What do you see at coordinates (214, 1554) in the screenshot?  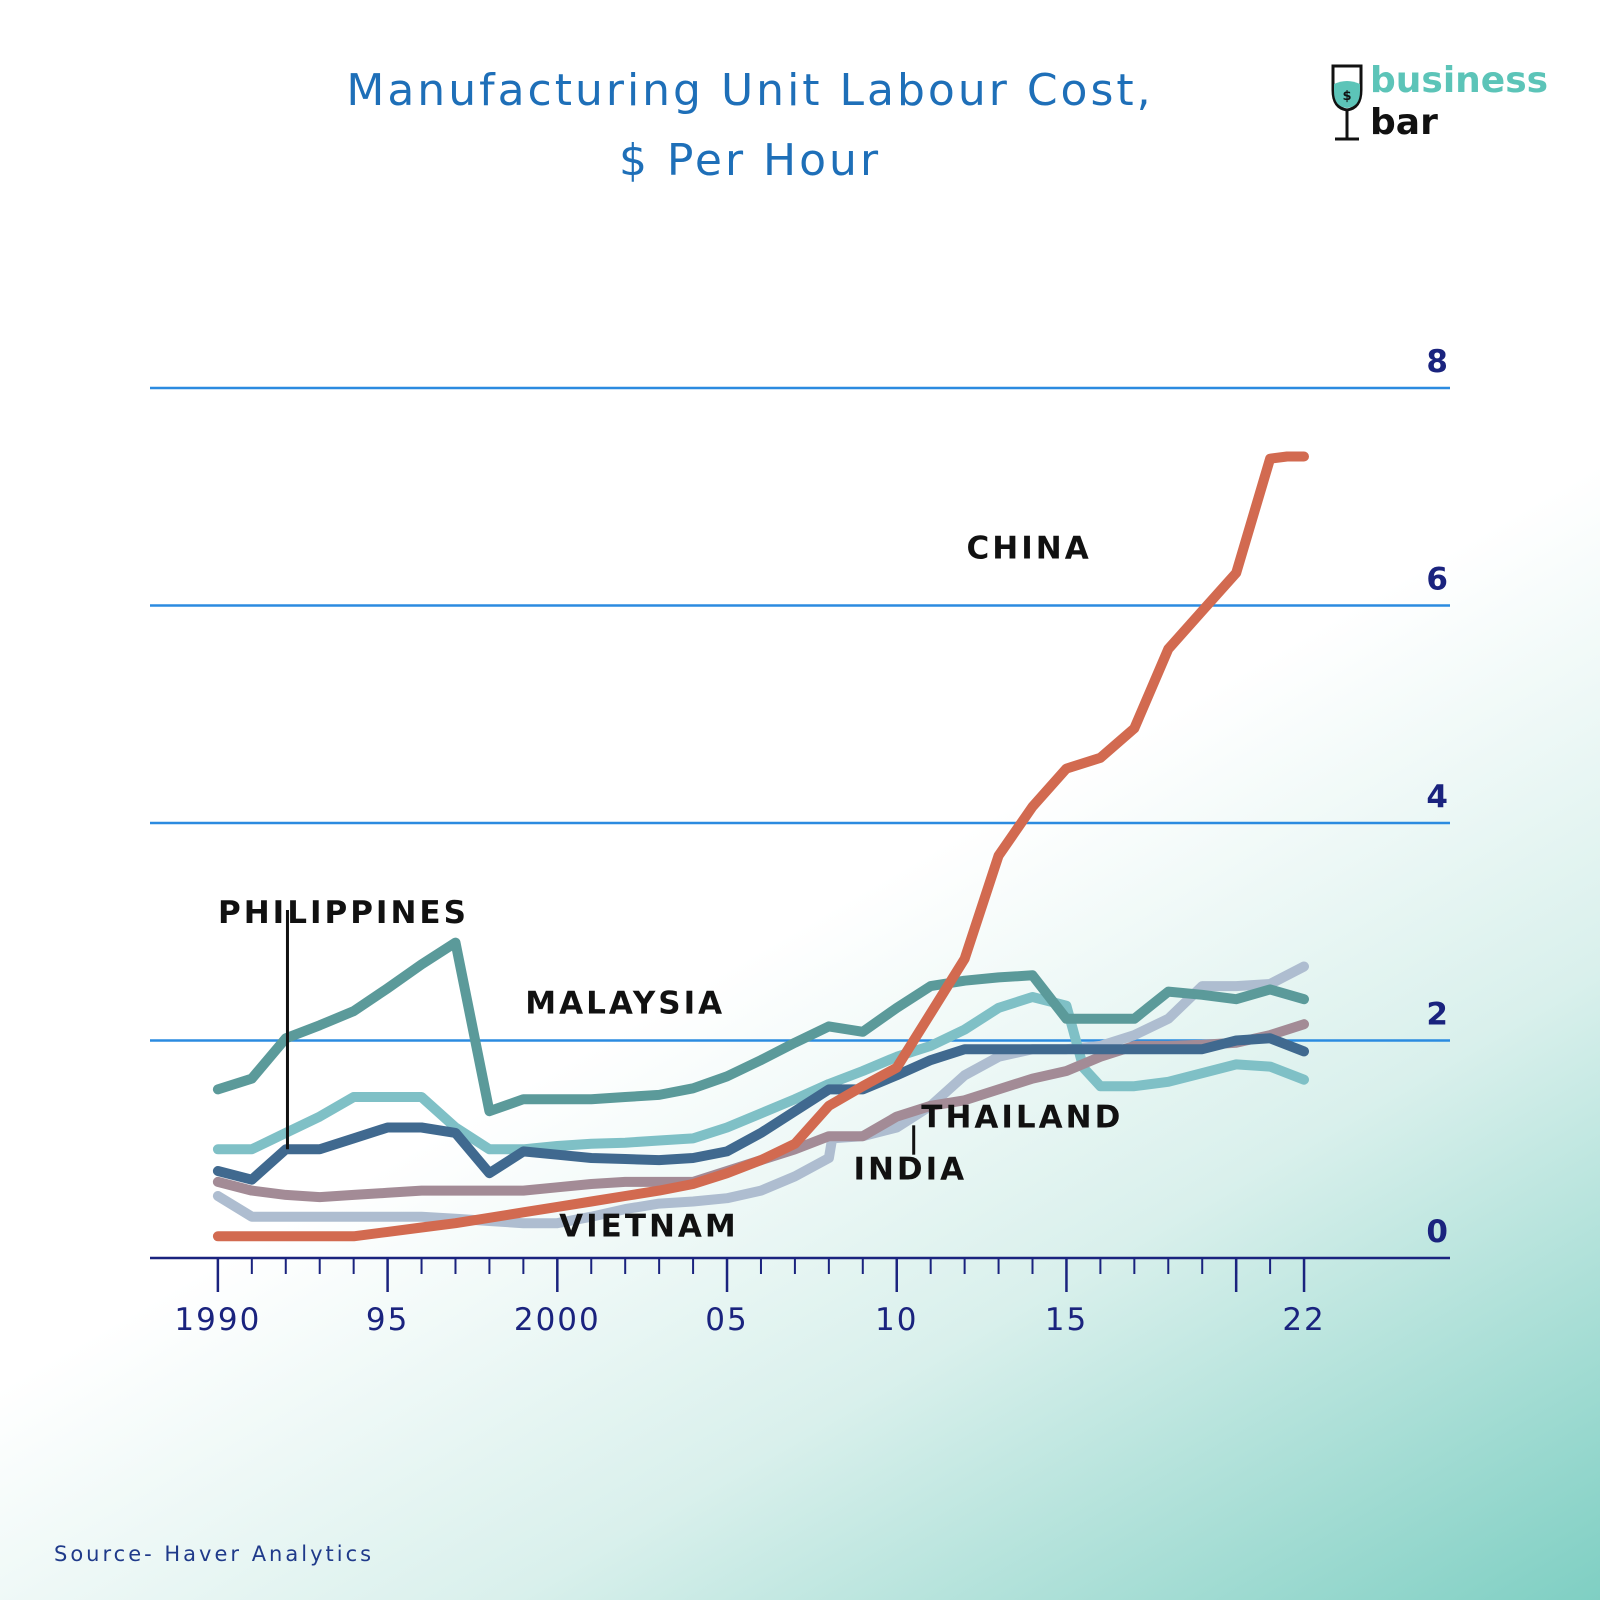 I see `source-note: Source- Haver Analytics` at bounding box center [214, 1554].